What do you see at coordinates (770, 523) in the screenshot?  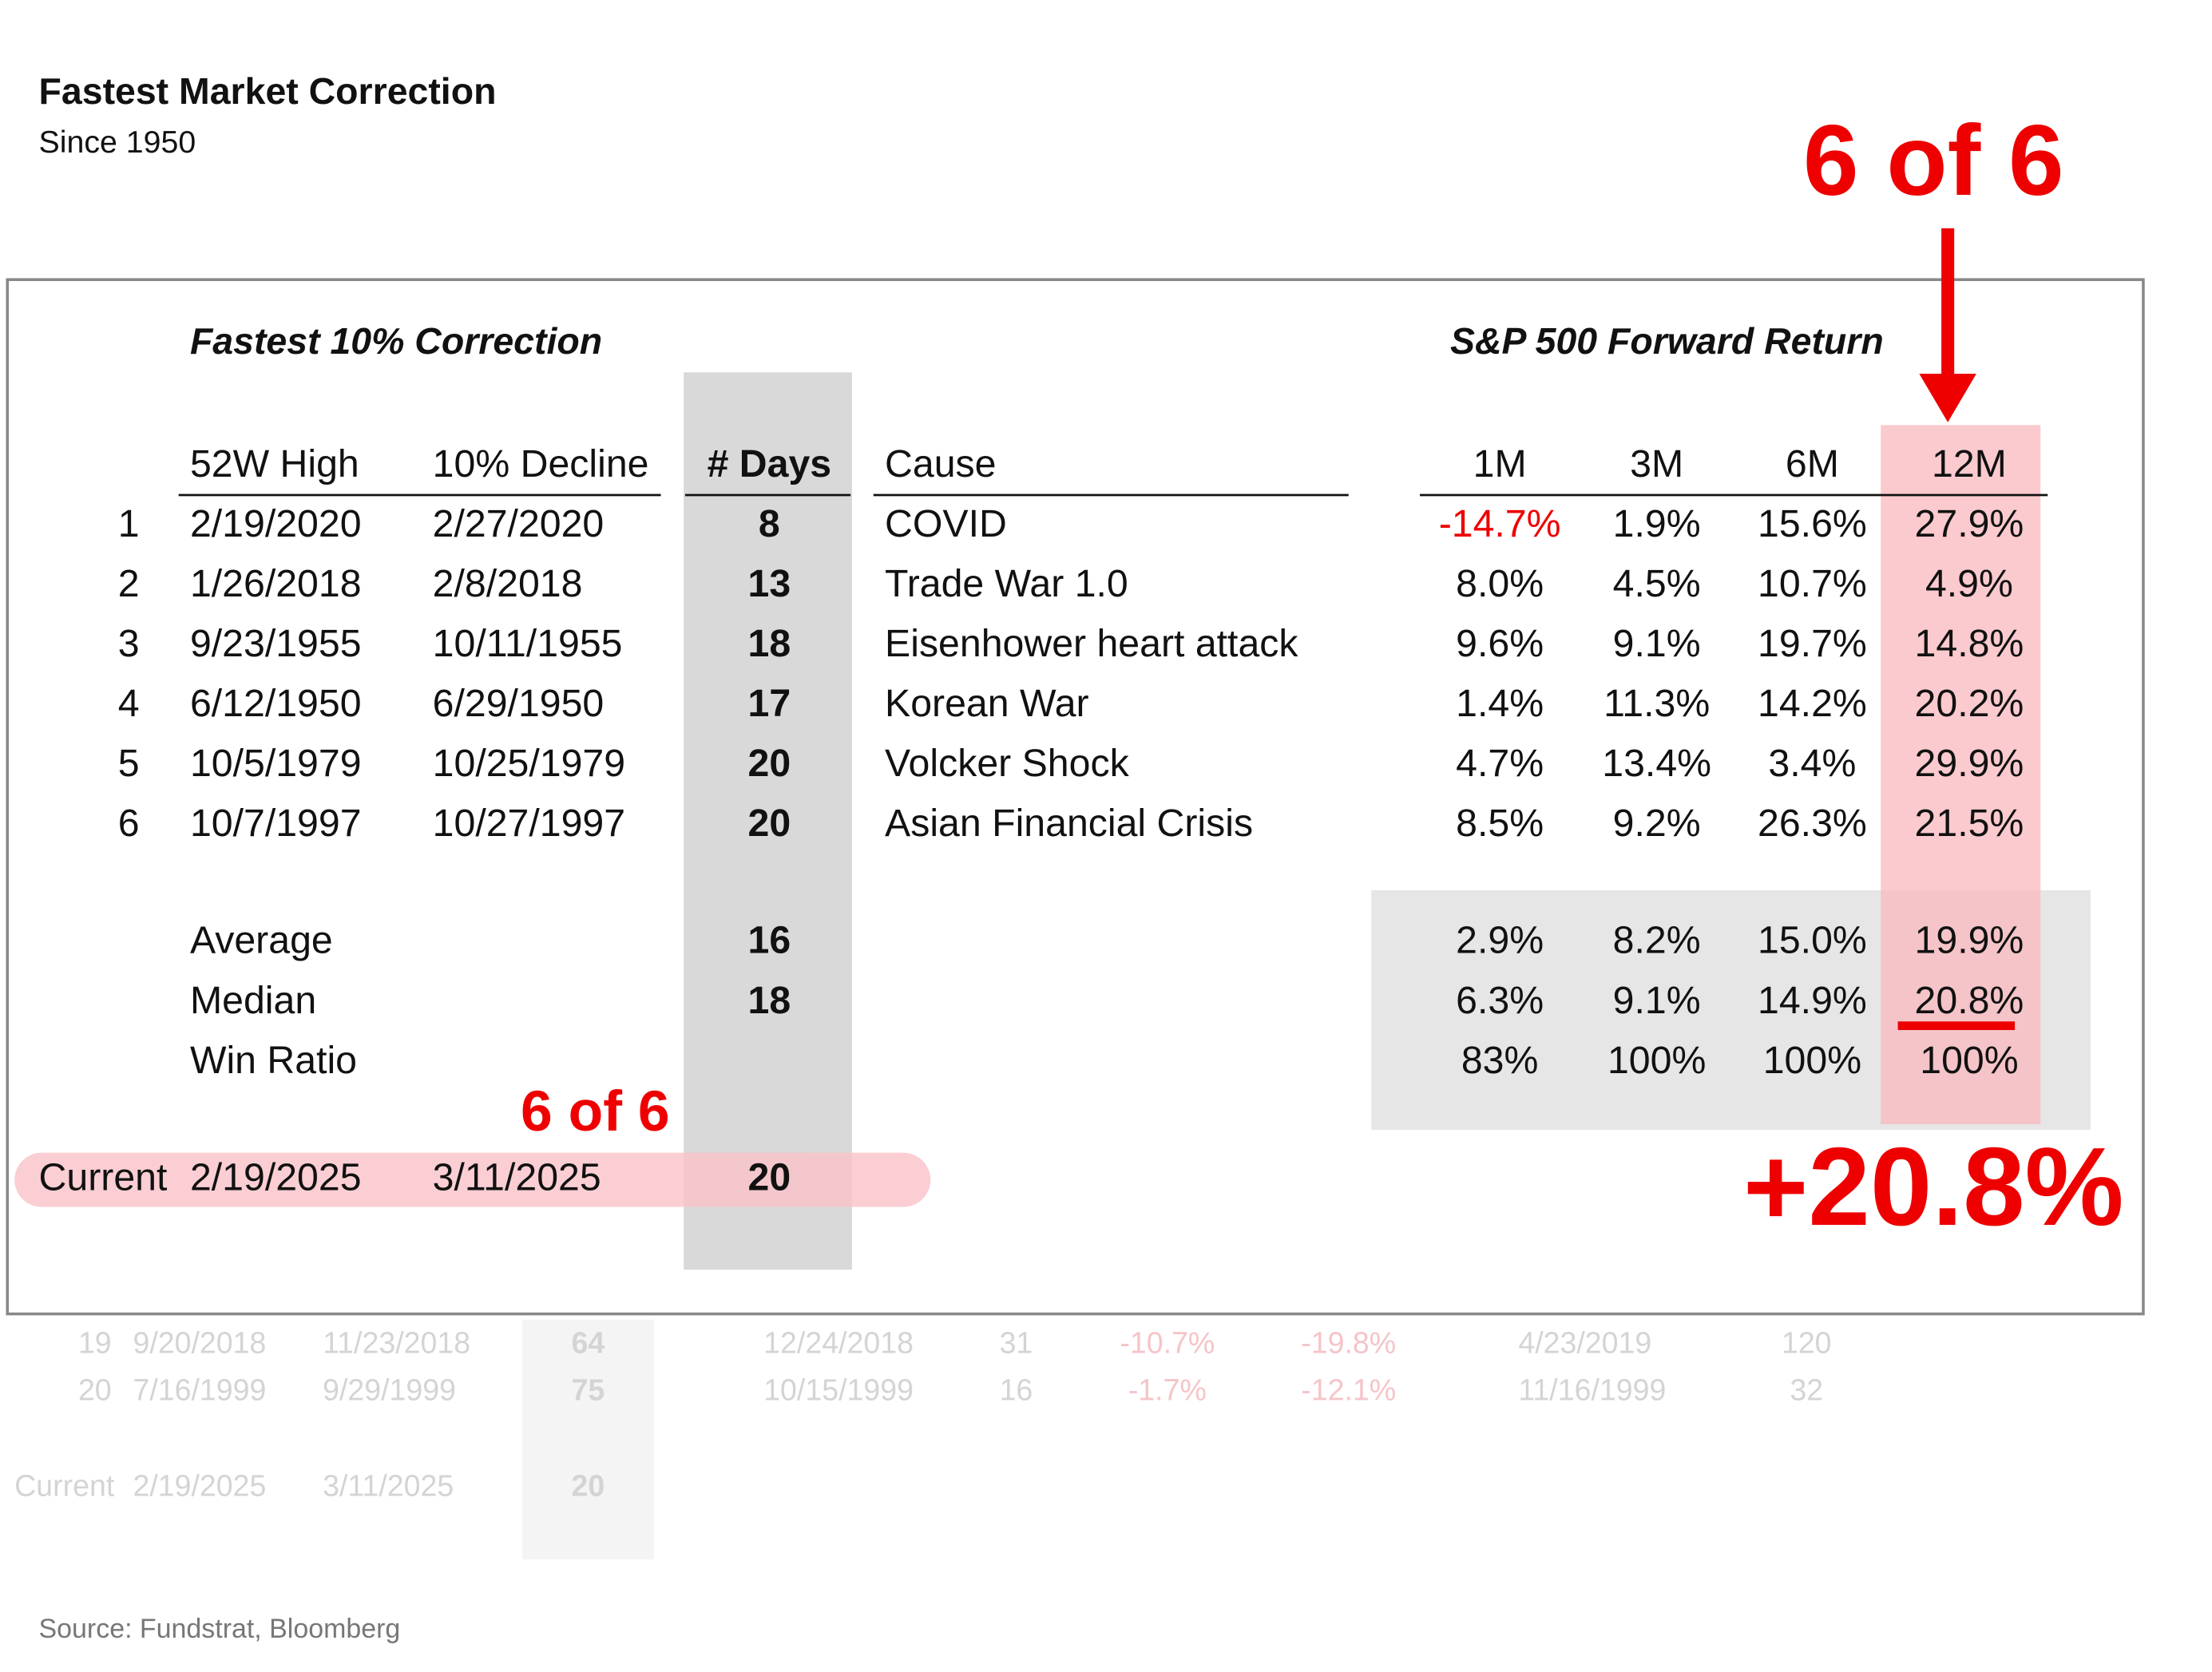 I see `cell: 8` at bounding box center [770, 523].